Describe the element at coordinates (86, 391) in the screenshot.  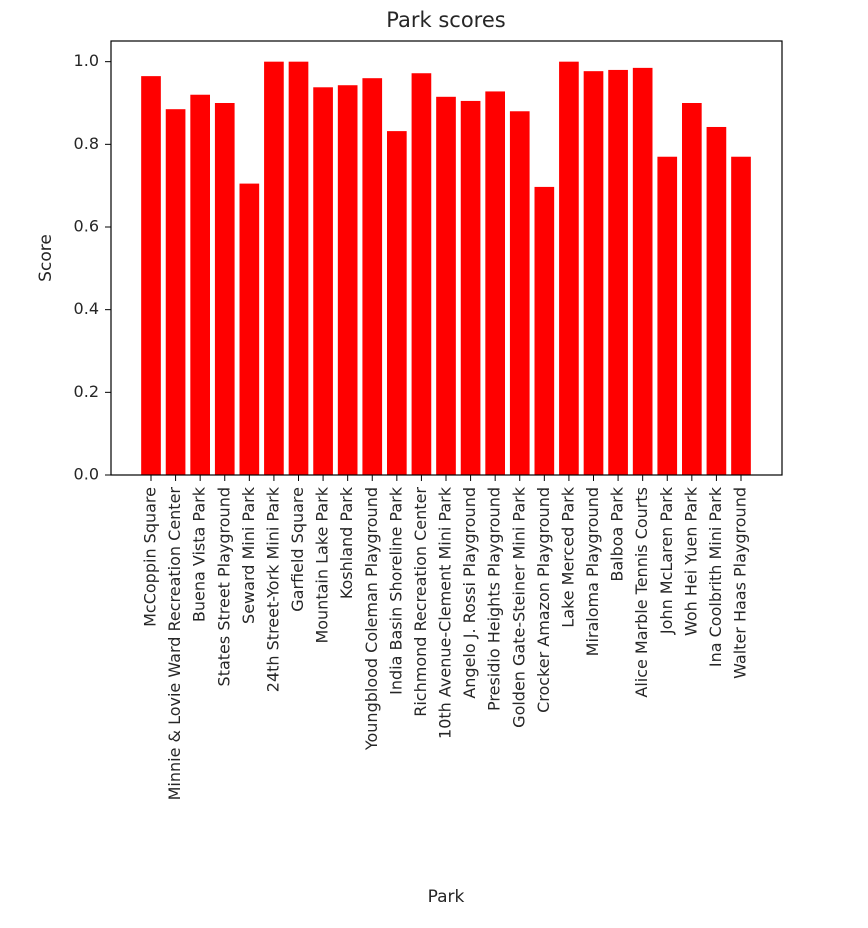
I see `y-tick-label: 0.2` at that location.